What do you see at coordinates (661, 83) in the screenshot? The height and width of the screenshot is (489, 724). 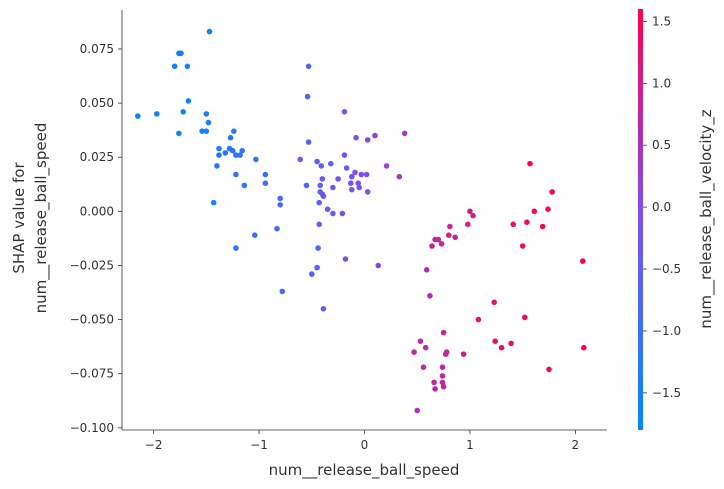 I see `colorbar-tick-label: 1.0` at bounding box center [661, 83].